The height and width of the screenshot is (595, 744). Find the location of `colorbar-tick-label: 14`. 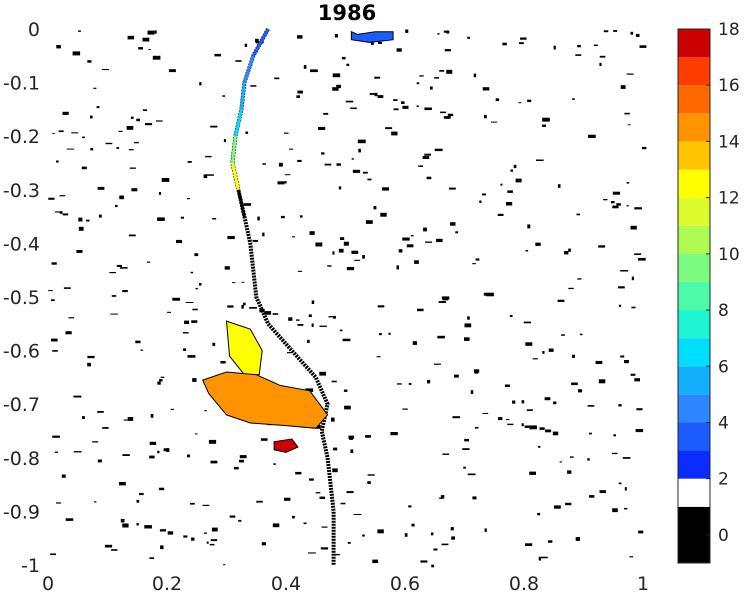

colorbar-tick-label: 14 is located at coordinates (729, 142).